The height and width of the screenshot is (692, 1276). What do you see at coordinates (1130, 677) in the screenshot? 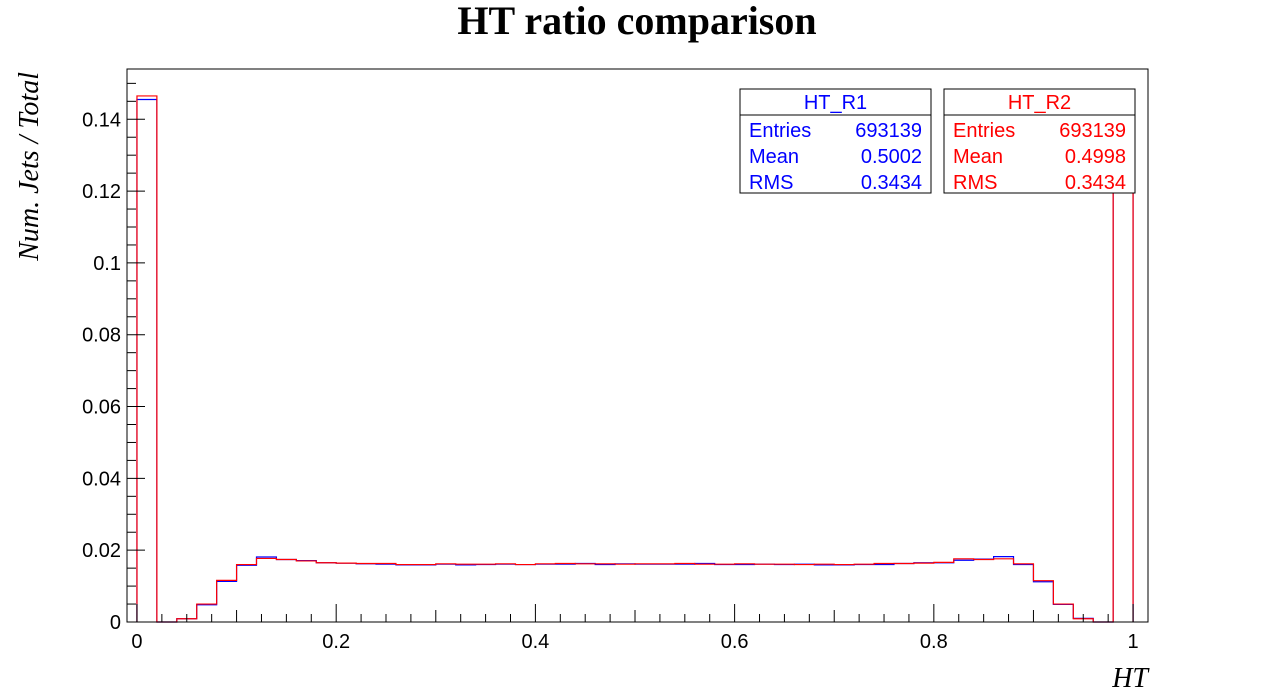
I see `x-axis-label: HT` at bounding box center [1130, 677].